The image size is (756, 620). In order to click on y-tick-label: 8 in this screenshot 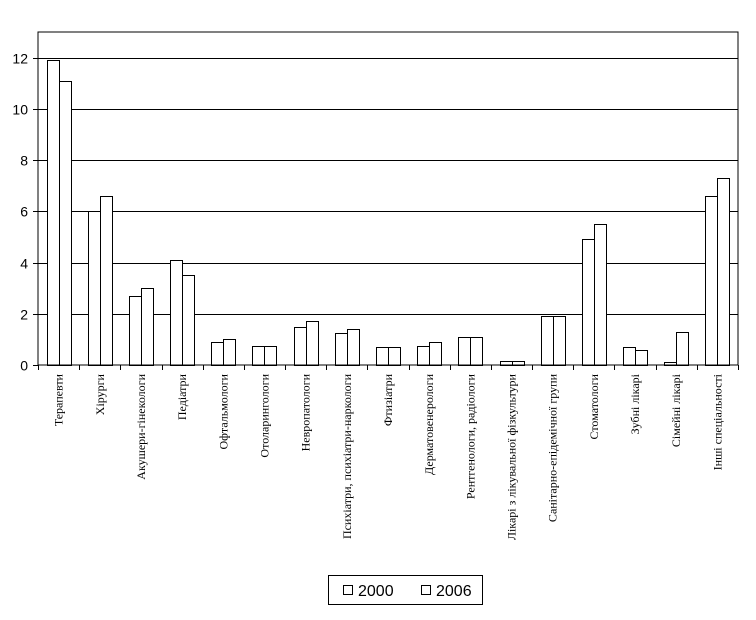, I will do `click(24, 161)`.